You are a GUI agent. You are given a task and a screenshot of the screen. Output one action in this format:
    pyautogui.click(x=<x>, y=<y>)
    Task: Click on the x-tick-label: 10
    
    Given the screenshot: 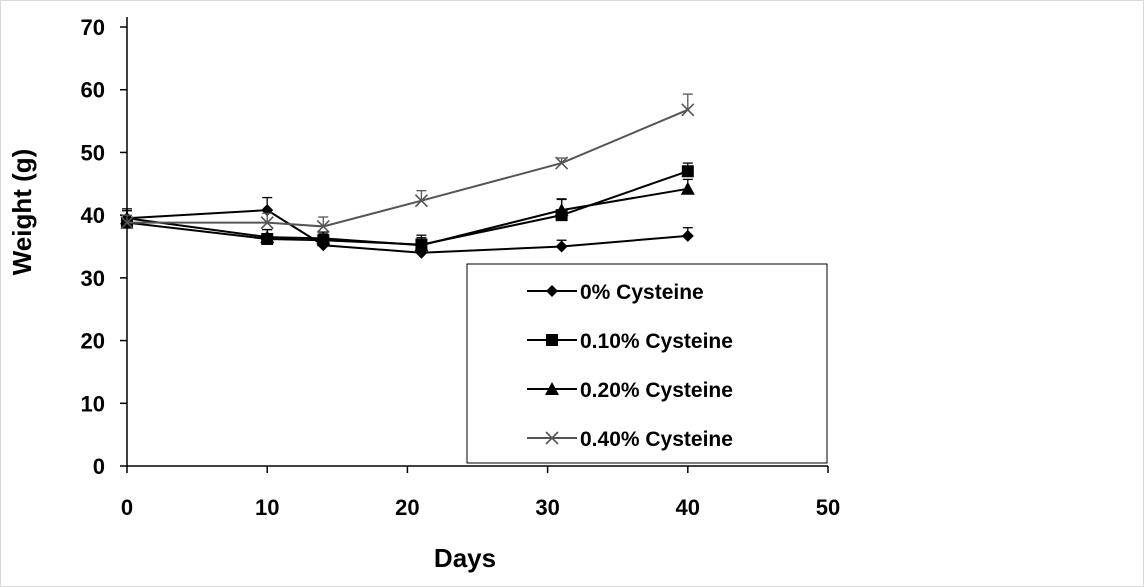 What is the action you would take?
    pyautogui.click(x=267, y=507)
    